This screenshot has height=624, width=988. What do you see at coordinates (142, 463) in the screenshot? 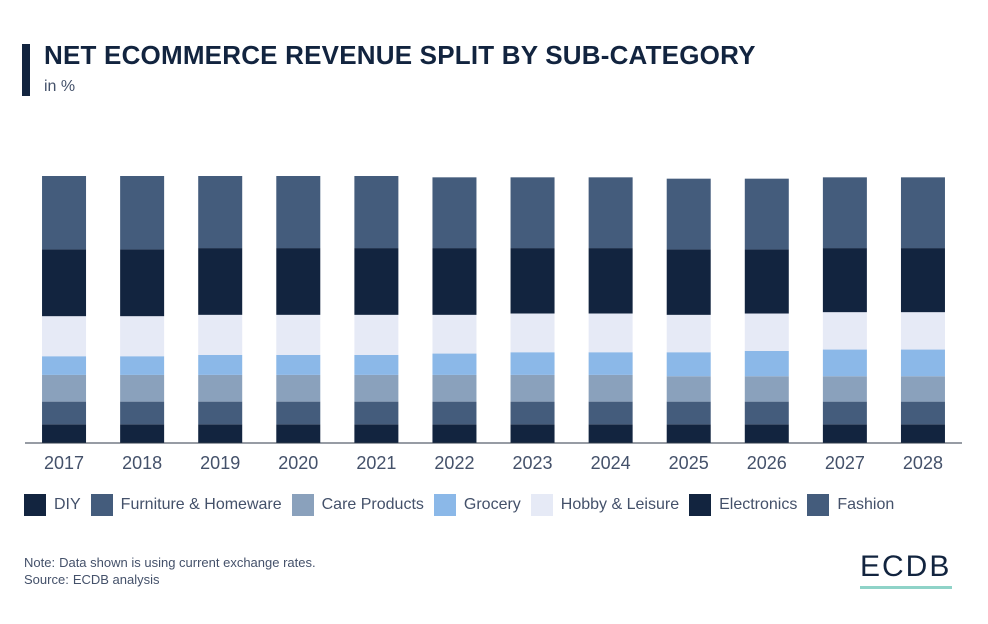
I see `x-tick-label: 2018` at bounding box center [142, 463].